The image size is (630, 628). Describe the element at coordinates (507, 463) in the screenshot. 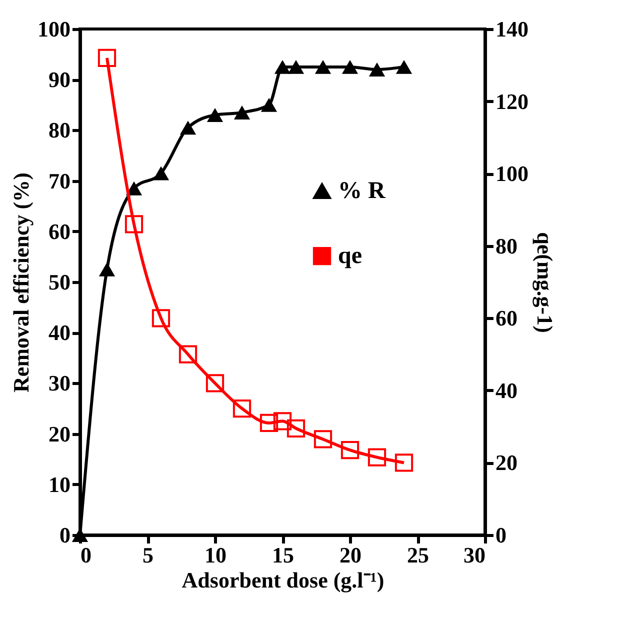

I see `y2-tick-label: 20` at that location.